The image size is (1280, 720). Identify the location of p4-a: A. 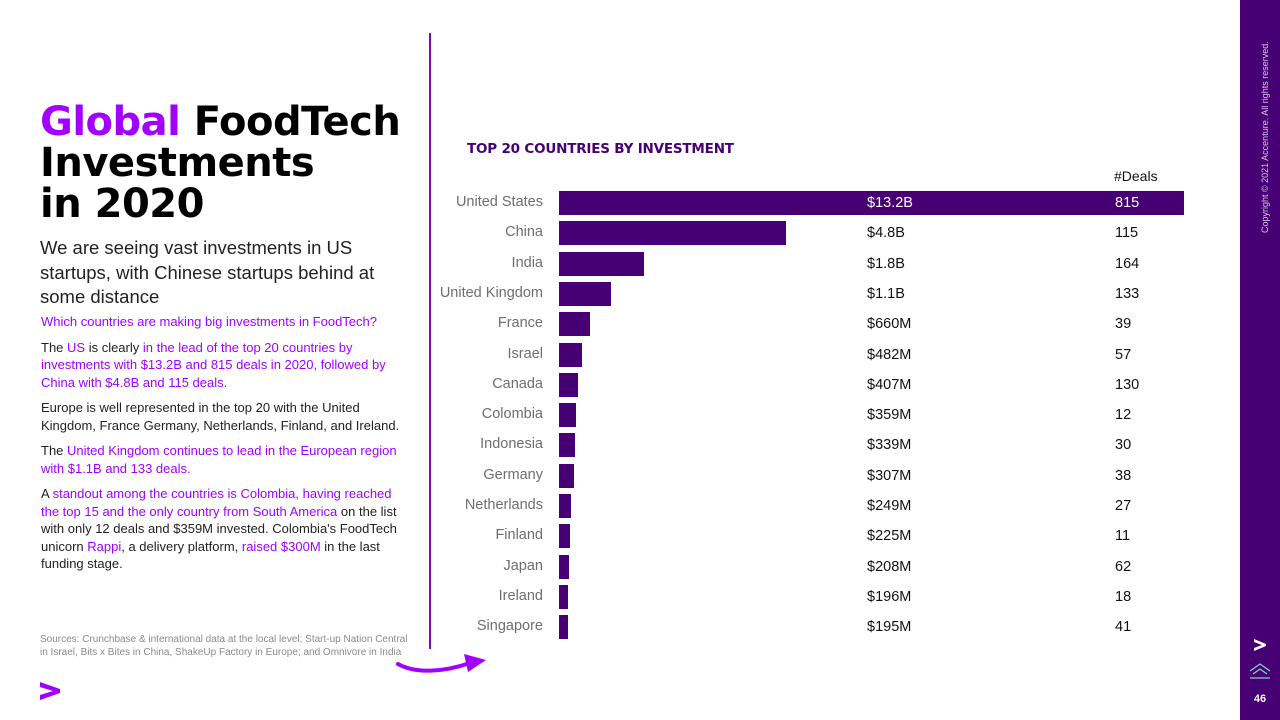
(47, 493).